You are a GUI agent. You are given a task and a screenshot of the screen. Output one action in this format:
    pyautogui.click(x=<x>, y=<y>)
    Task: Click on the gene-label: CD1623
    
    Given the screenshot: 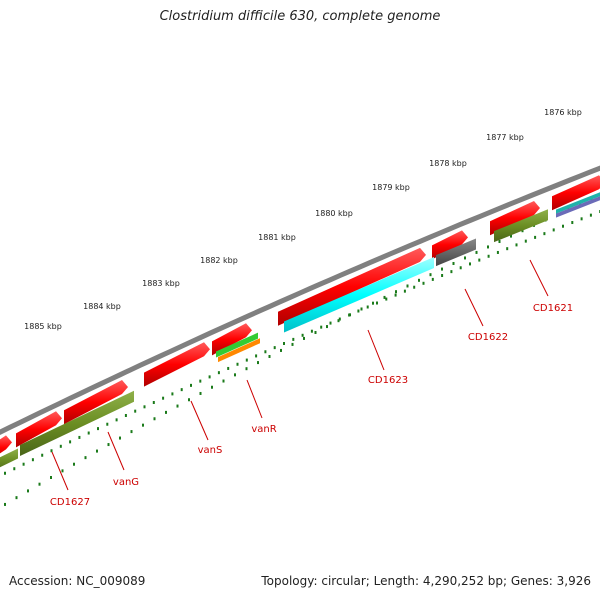 What is the action you would take?
    pyautogui.click(x=388, y=380)
    